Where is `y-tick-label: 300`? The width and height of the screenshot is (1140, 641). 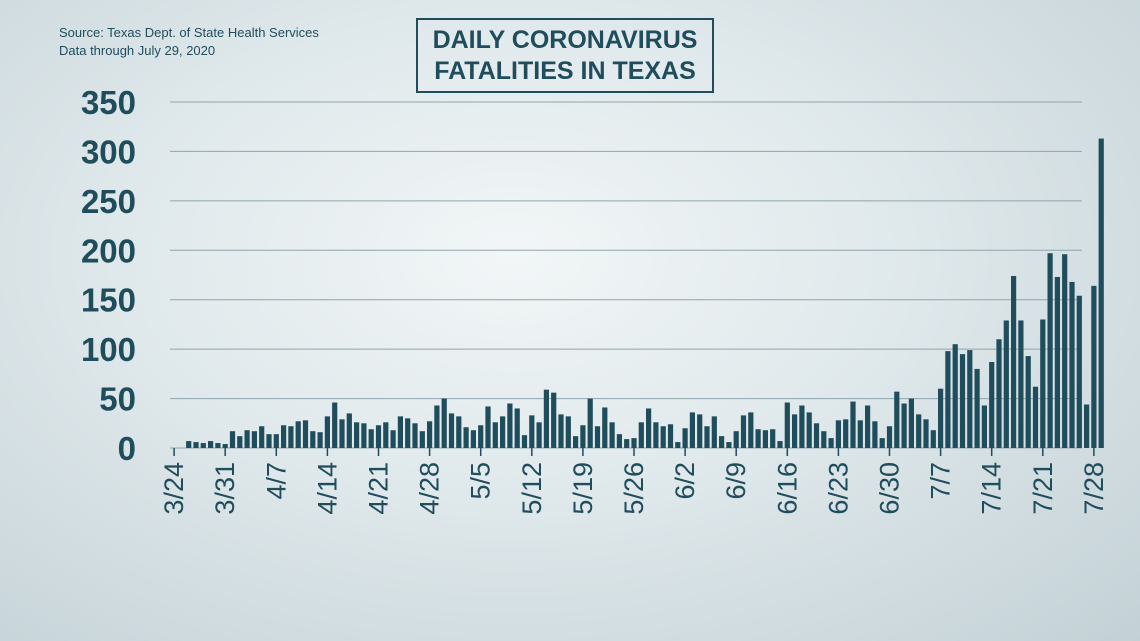 y-tick-label: 300 is located at coordinates (108, 151).